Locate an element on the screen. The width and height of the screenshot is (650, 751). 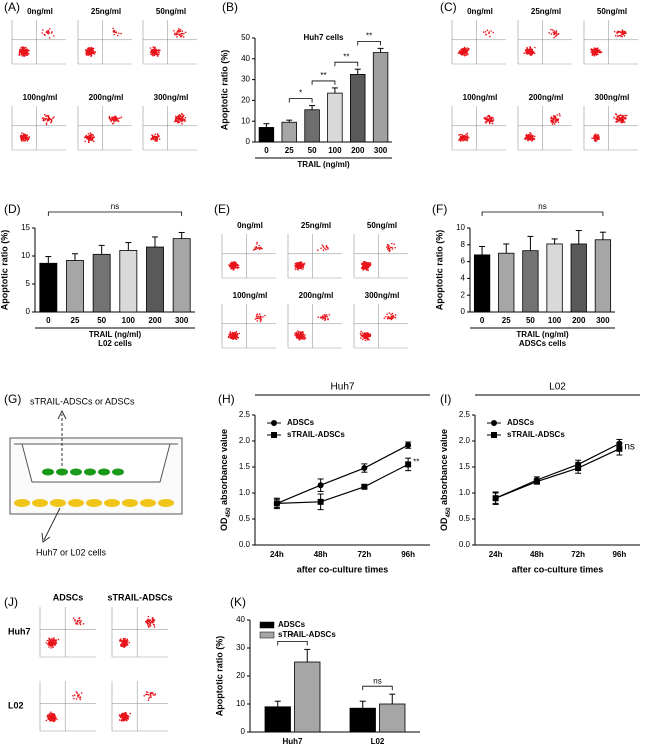
flow-label: 200ng/ml is located at coordinates (546, 97).